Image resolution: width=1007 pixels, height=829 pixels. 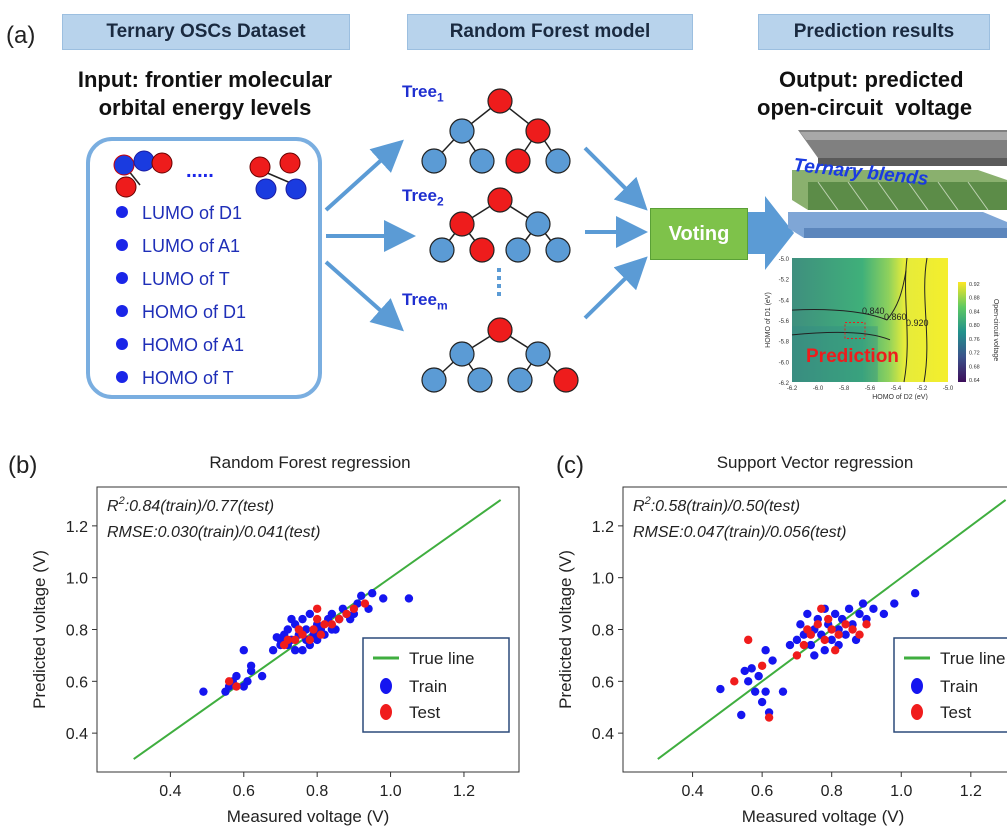 What do you see at coordinates (188, 378) in the screenshot?
I see `feature-label: HOMO of T` at bounding box center [188, 378].